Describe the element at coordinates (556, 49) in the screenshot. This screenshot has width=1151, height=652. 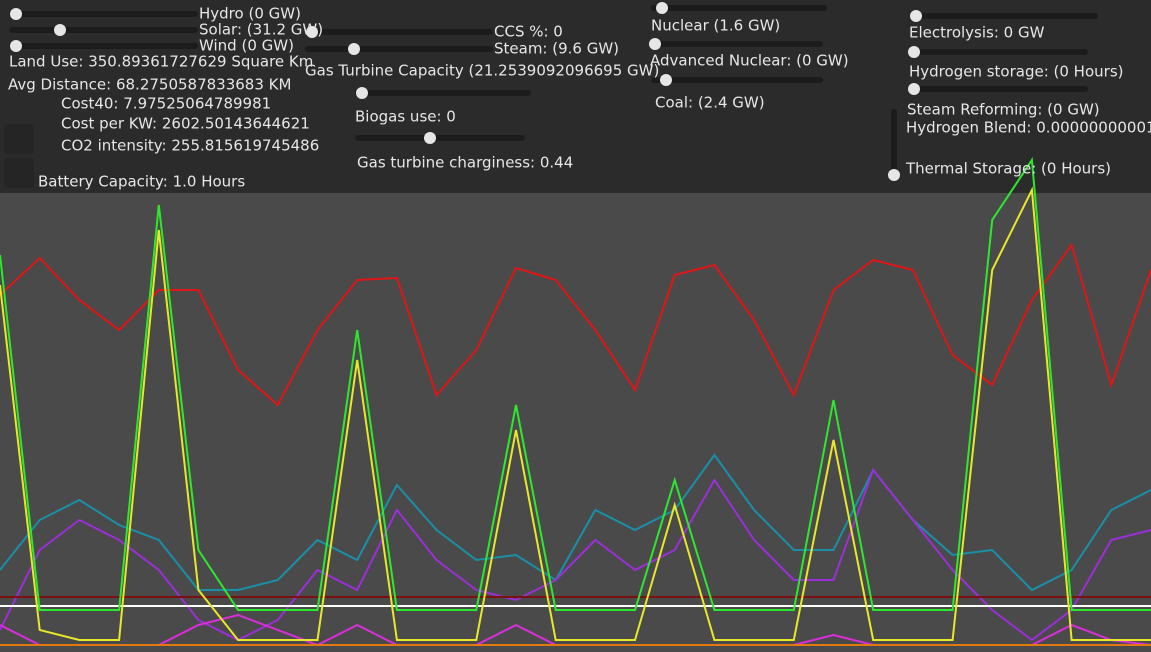
I see `control-label: Steam: (9.6 GW)` at that location.